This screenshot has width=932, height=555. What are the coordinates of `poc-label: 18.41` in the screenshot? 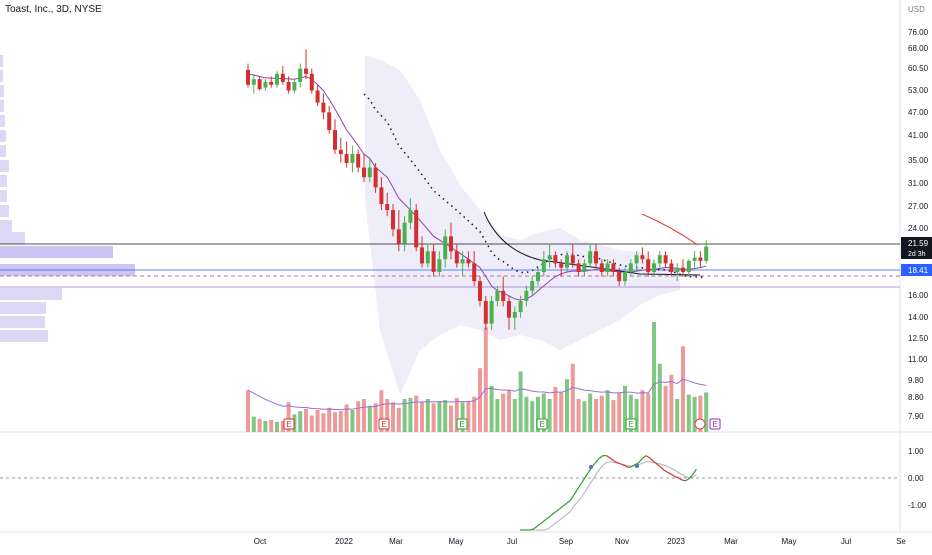 It's located at (918, 270).